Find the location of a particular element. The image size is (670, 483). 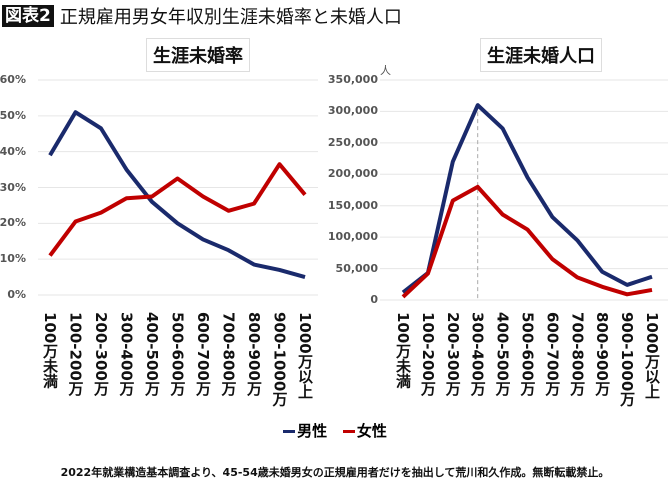

y-tick-label: 0 is located at coordinates (374, 299).